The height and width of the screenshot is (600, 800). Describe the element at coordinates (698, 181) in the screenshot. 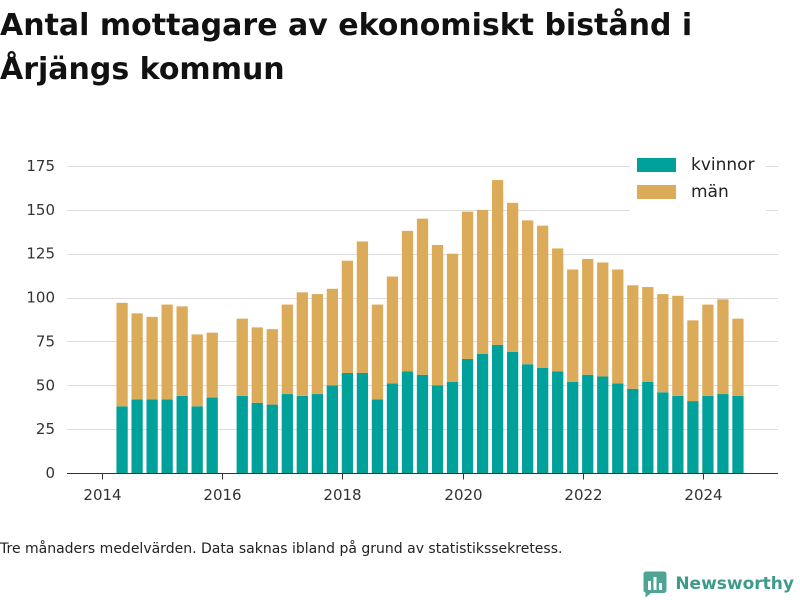

I see `legend: kvinnor män` at that location.